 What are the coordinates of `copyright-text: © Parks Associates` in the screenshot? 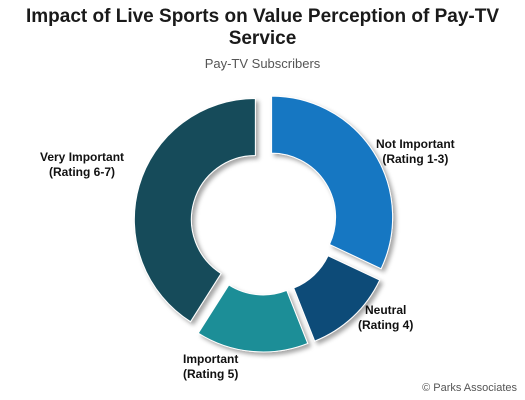 It's located at (469, 388).